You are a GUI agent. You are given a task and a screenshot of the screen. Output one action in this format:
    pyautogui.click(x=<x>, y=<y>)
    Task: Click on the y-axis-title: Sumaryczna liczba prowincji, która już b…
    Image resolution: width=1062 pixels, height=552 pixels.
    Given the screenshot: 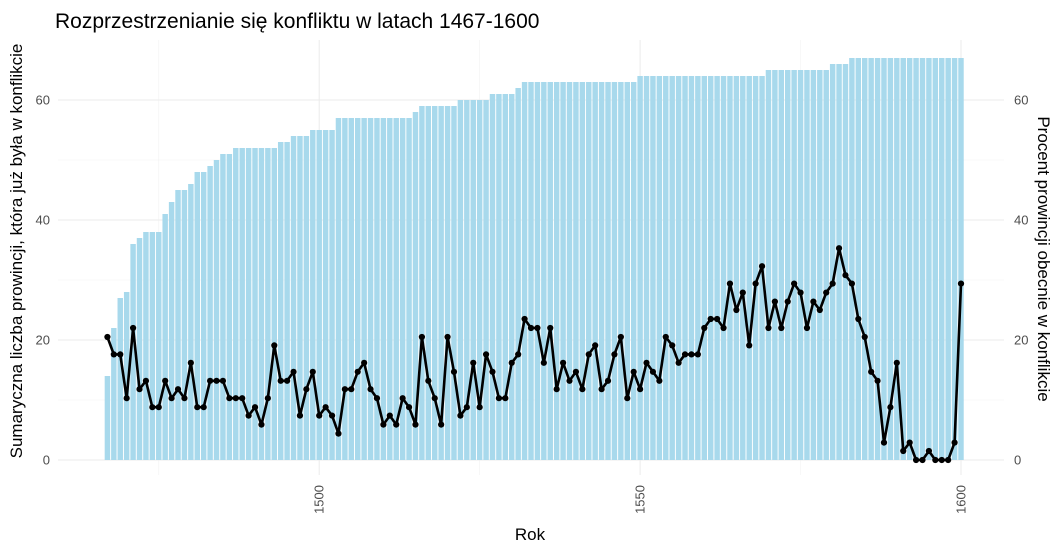 What is the action you would take?
    pyautogui.click(x=16, y=251)
    